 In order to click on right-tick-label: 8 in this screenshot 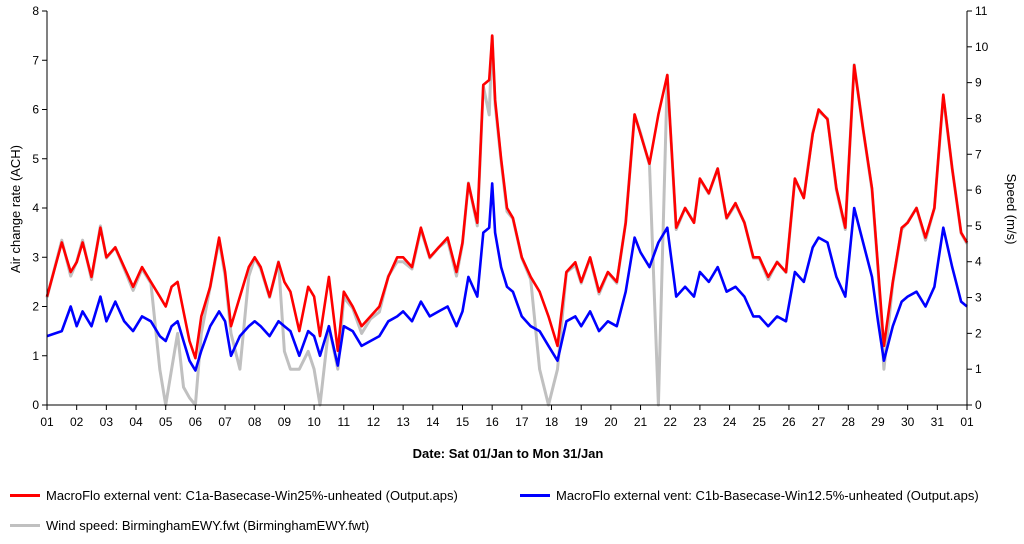, I will do `click(978, 118)`.